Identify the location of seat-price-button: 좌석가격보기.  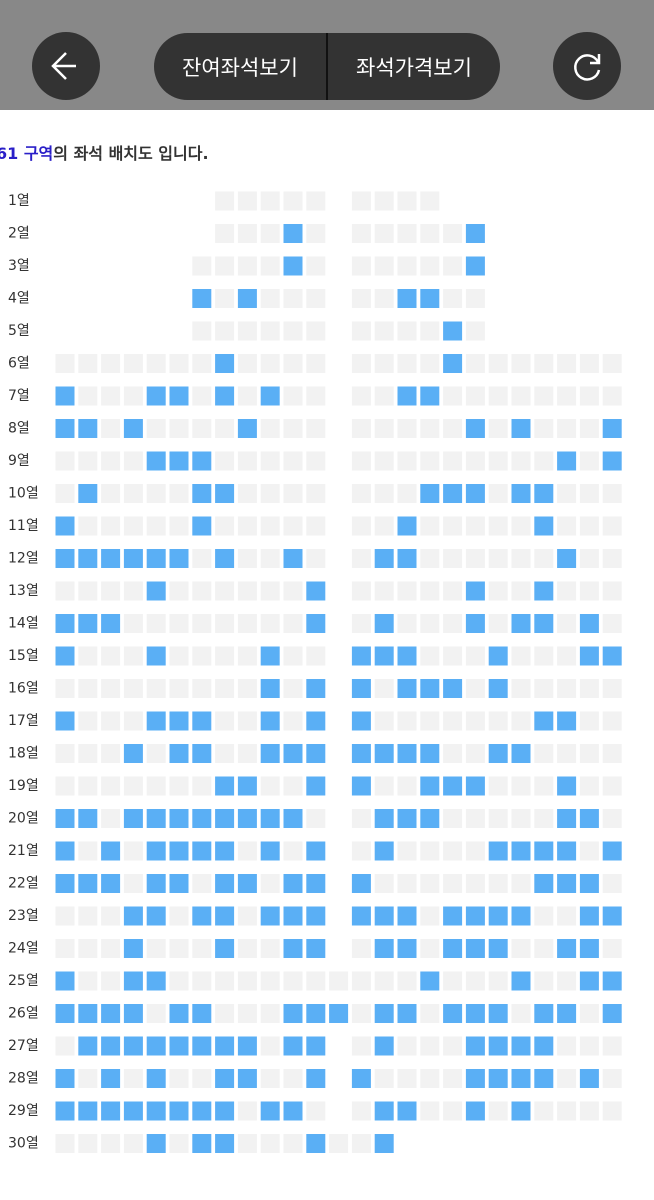
(414, 67).